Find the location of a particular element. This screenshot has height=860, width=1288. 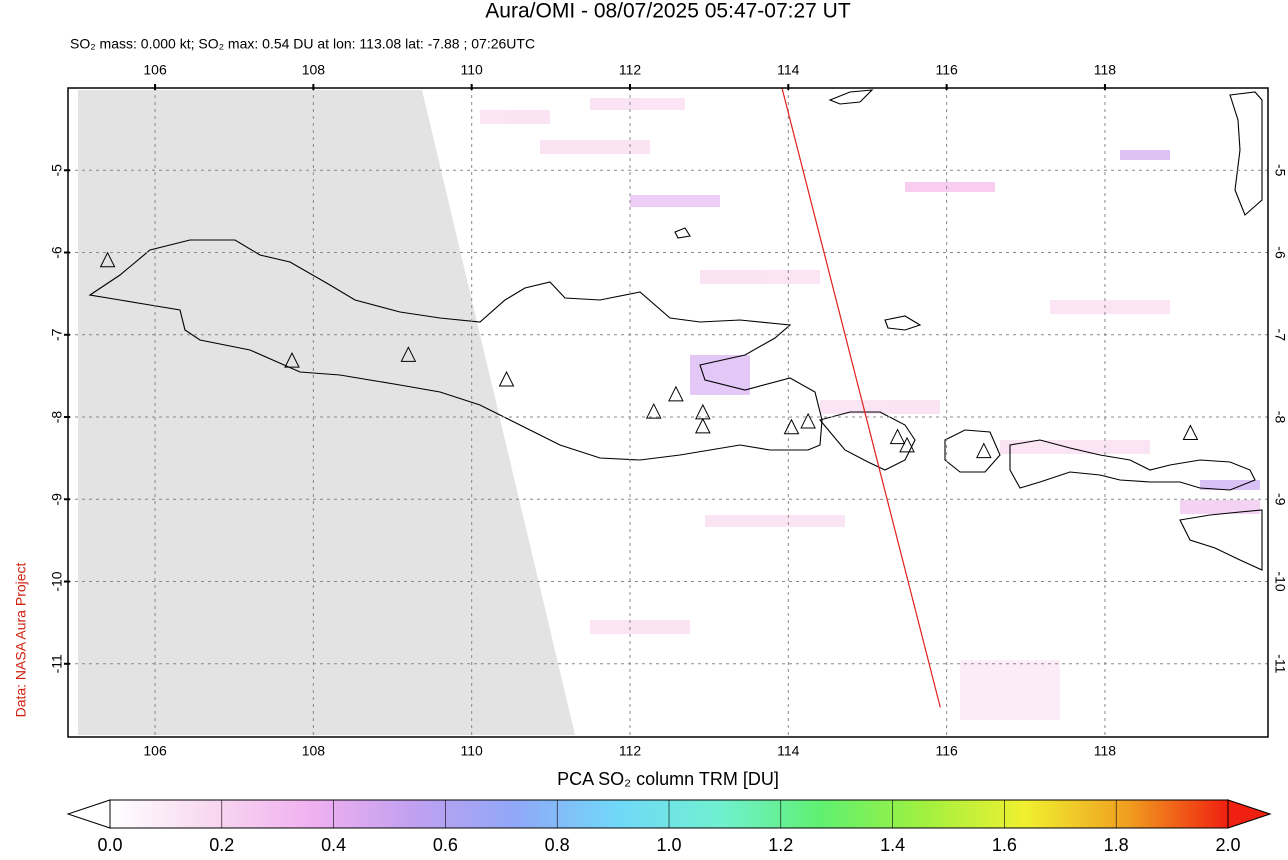

chart-title: Aura/OMI - 08/07/2025 05:47-07:27 UT is located at coordinates (668, 11).